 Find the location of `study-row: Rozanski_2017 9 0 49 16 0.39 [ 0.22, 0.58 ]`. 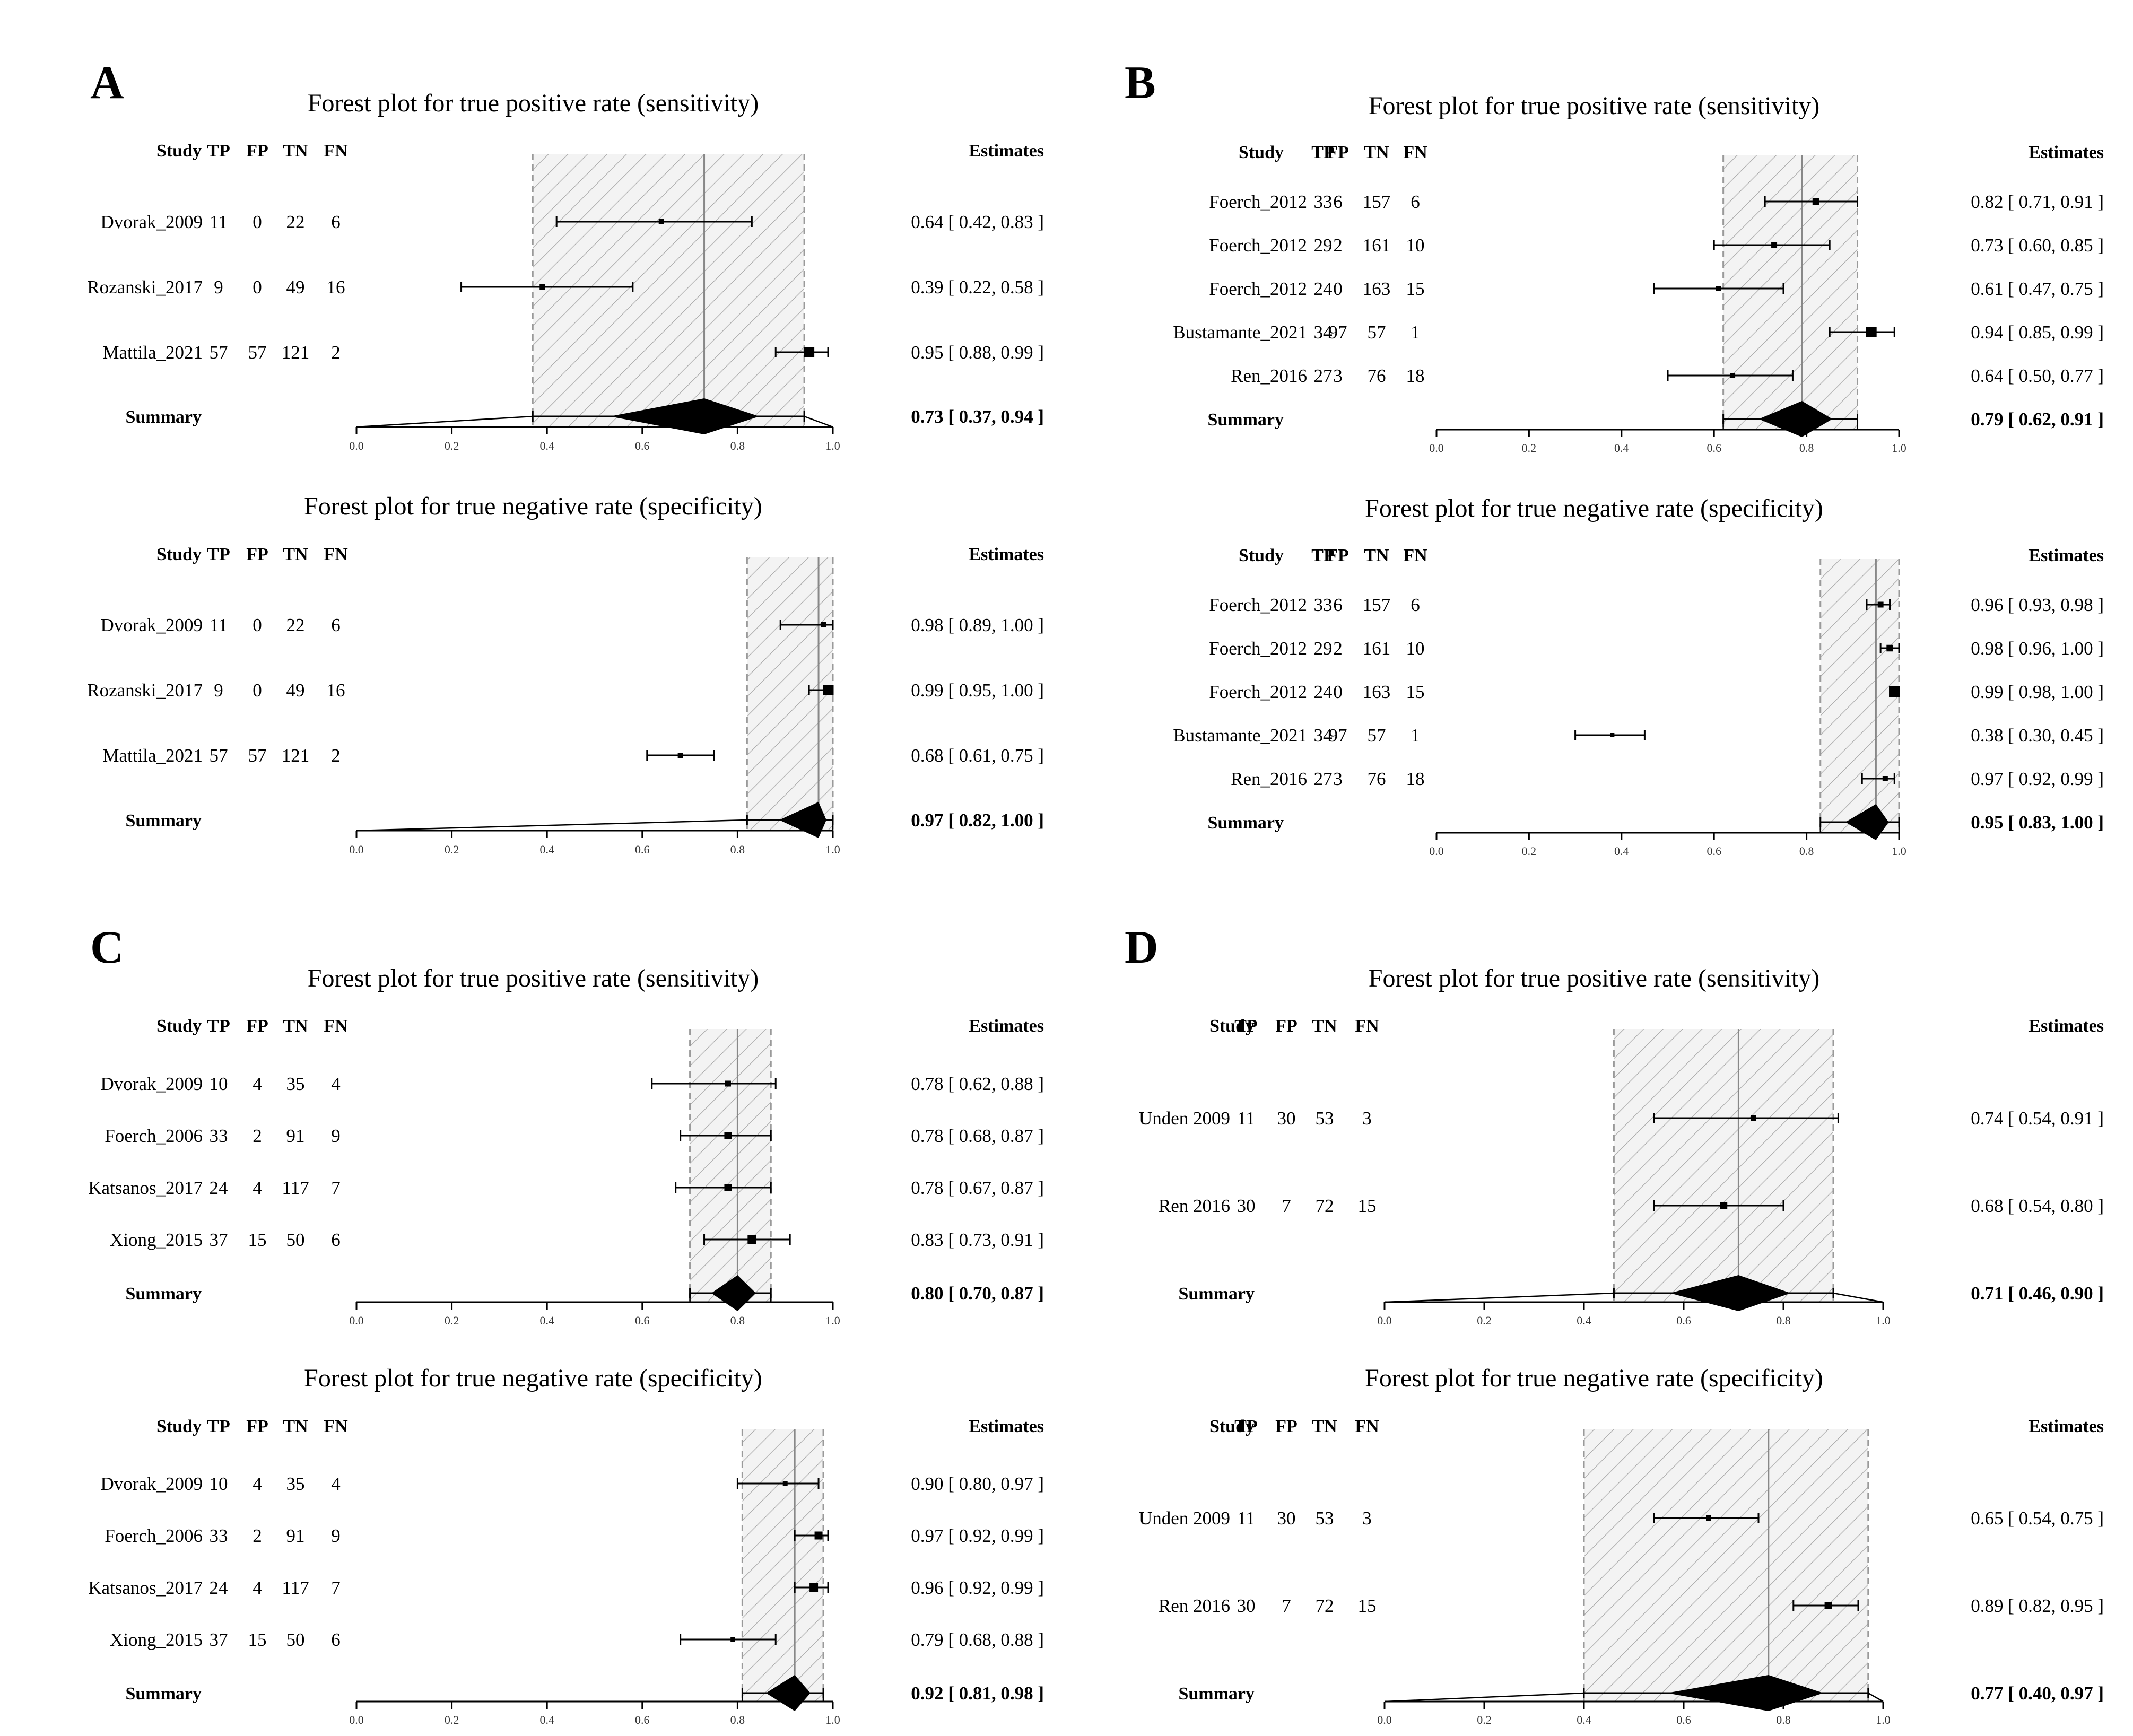

study-row: Rozanski_2017 9 0 49 16 0.39 [ 0.22, 0.58 ] is located at coordinates (565, 287).